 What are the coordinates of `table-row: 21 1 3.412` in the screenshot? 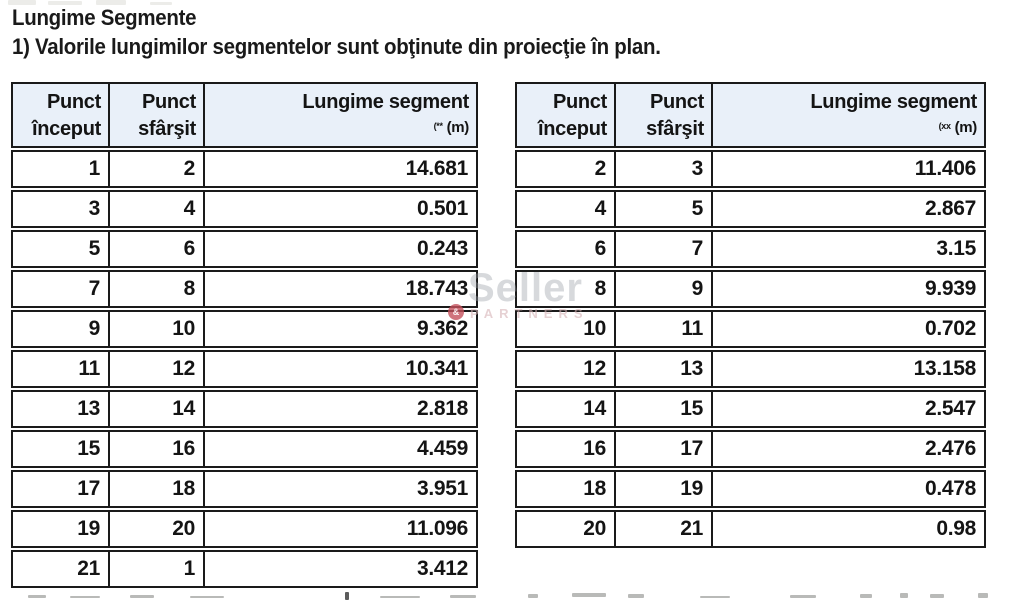 It's located at (244, 569).